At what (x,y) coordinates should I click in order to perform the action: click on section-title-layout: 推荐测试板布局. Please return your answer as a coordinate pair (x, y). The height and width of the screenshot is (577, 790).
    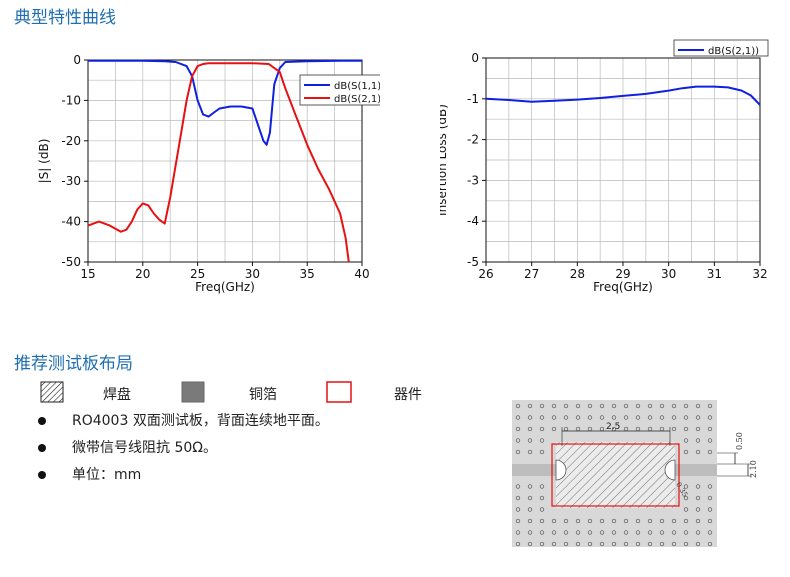
    Looking at the image, I should click on (73, 364).